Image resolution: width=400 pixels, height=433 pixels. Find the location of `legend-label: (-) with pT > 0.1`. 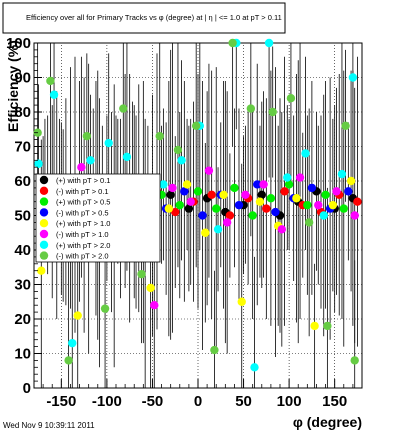

legend-label: (-) with pT > 0.1 is located at coordinates (82, 191).